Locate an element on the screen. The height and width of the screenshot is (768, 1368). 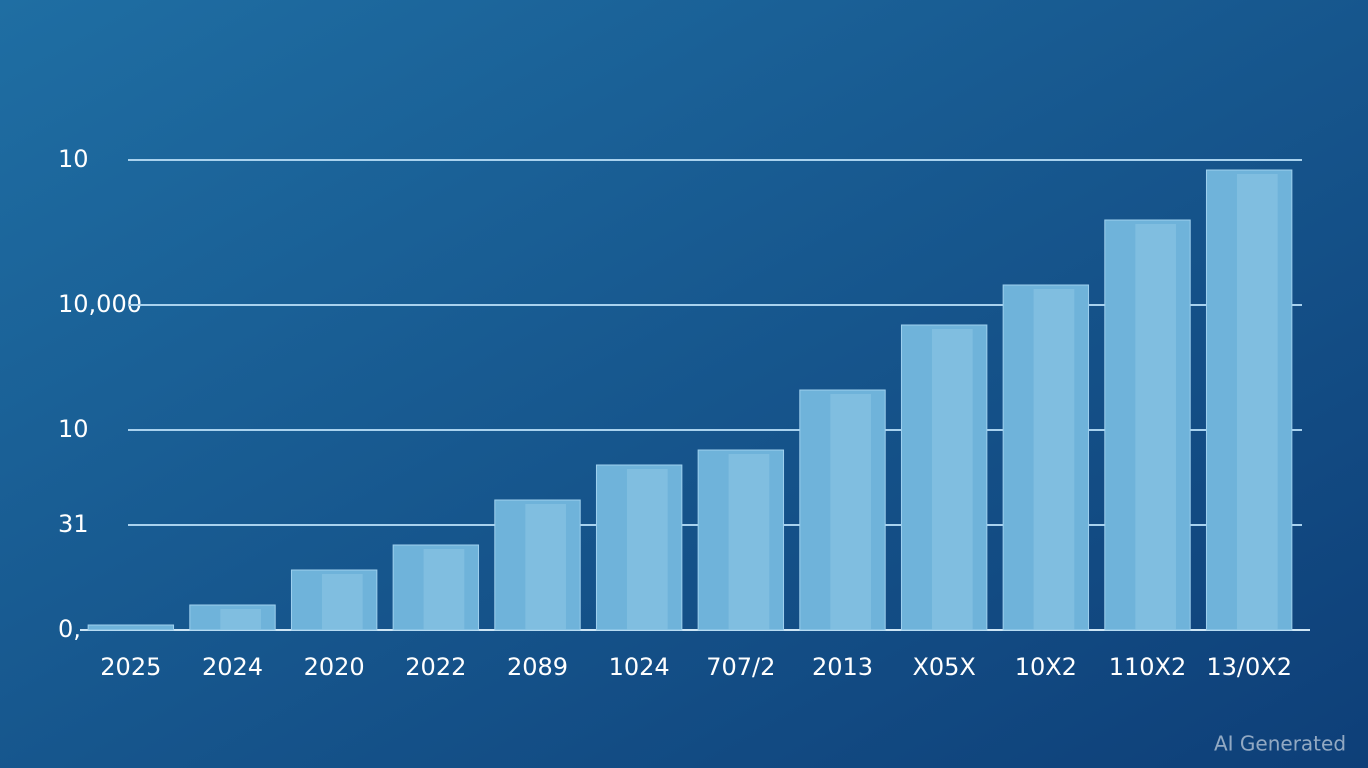
x-tick-label: 2025 is located at coordinates (130, 667).